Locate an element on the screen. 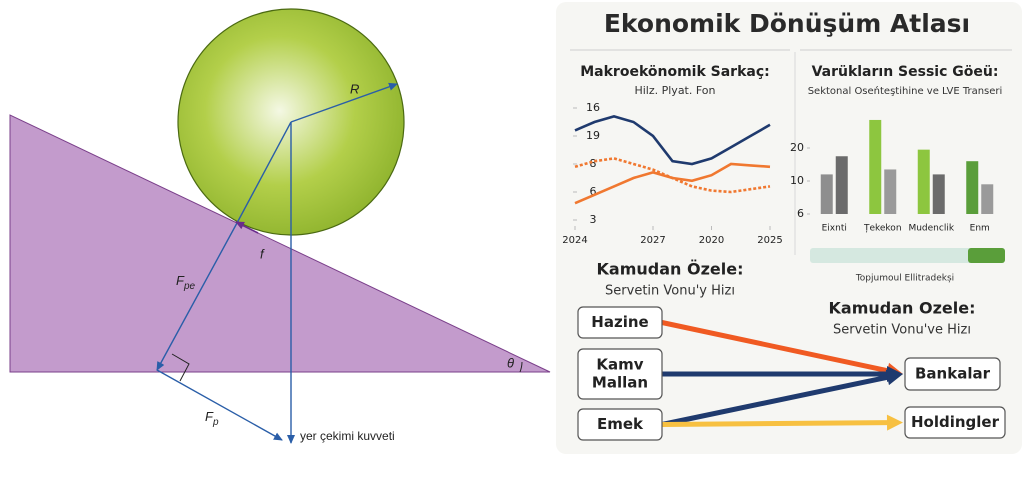  right-angle is located at coordinates (180, 367).